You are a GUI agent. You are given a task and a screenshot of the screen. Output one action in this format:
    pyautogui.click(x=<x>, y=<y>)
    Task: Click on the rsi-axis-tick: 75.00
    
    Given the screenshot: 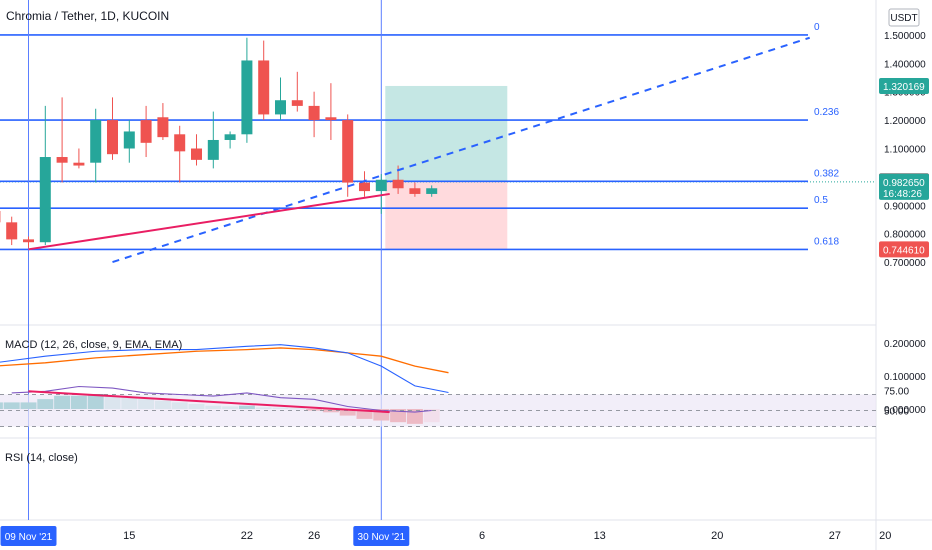 What is the action you would take?
    pyautogui.click(x=896, y=392)
    